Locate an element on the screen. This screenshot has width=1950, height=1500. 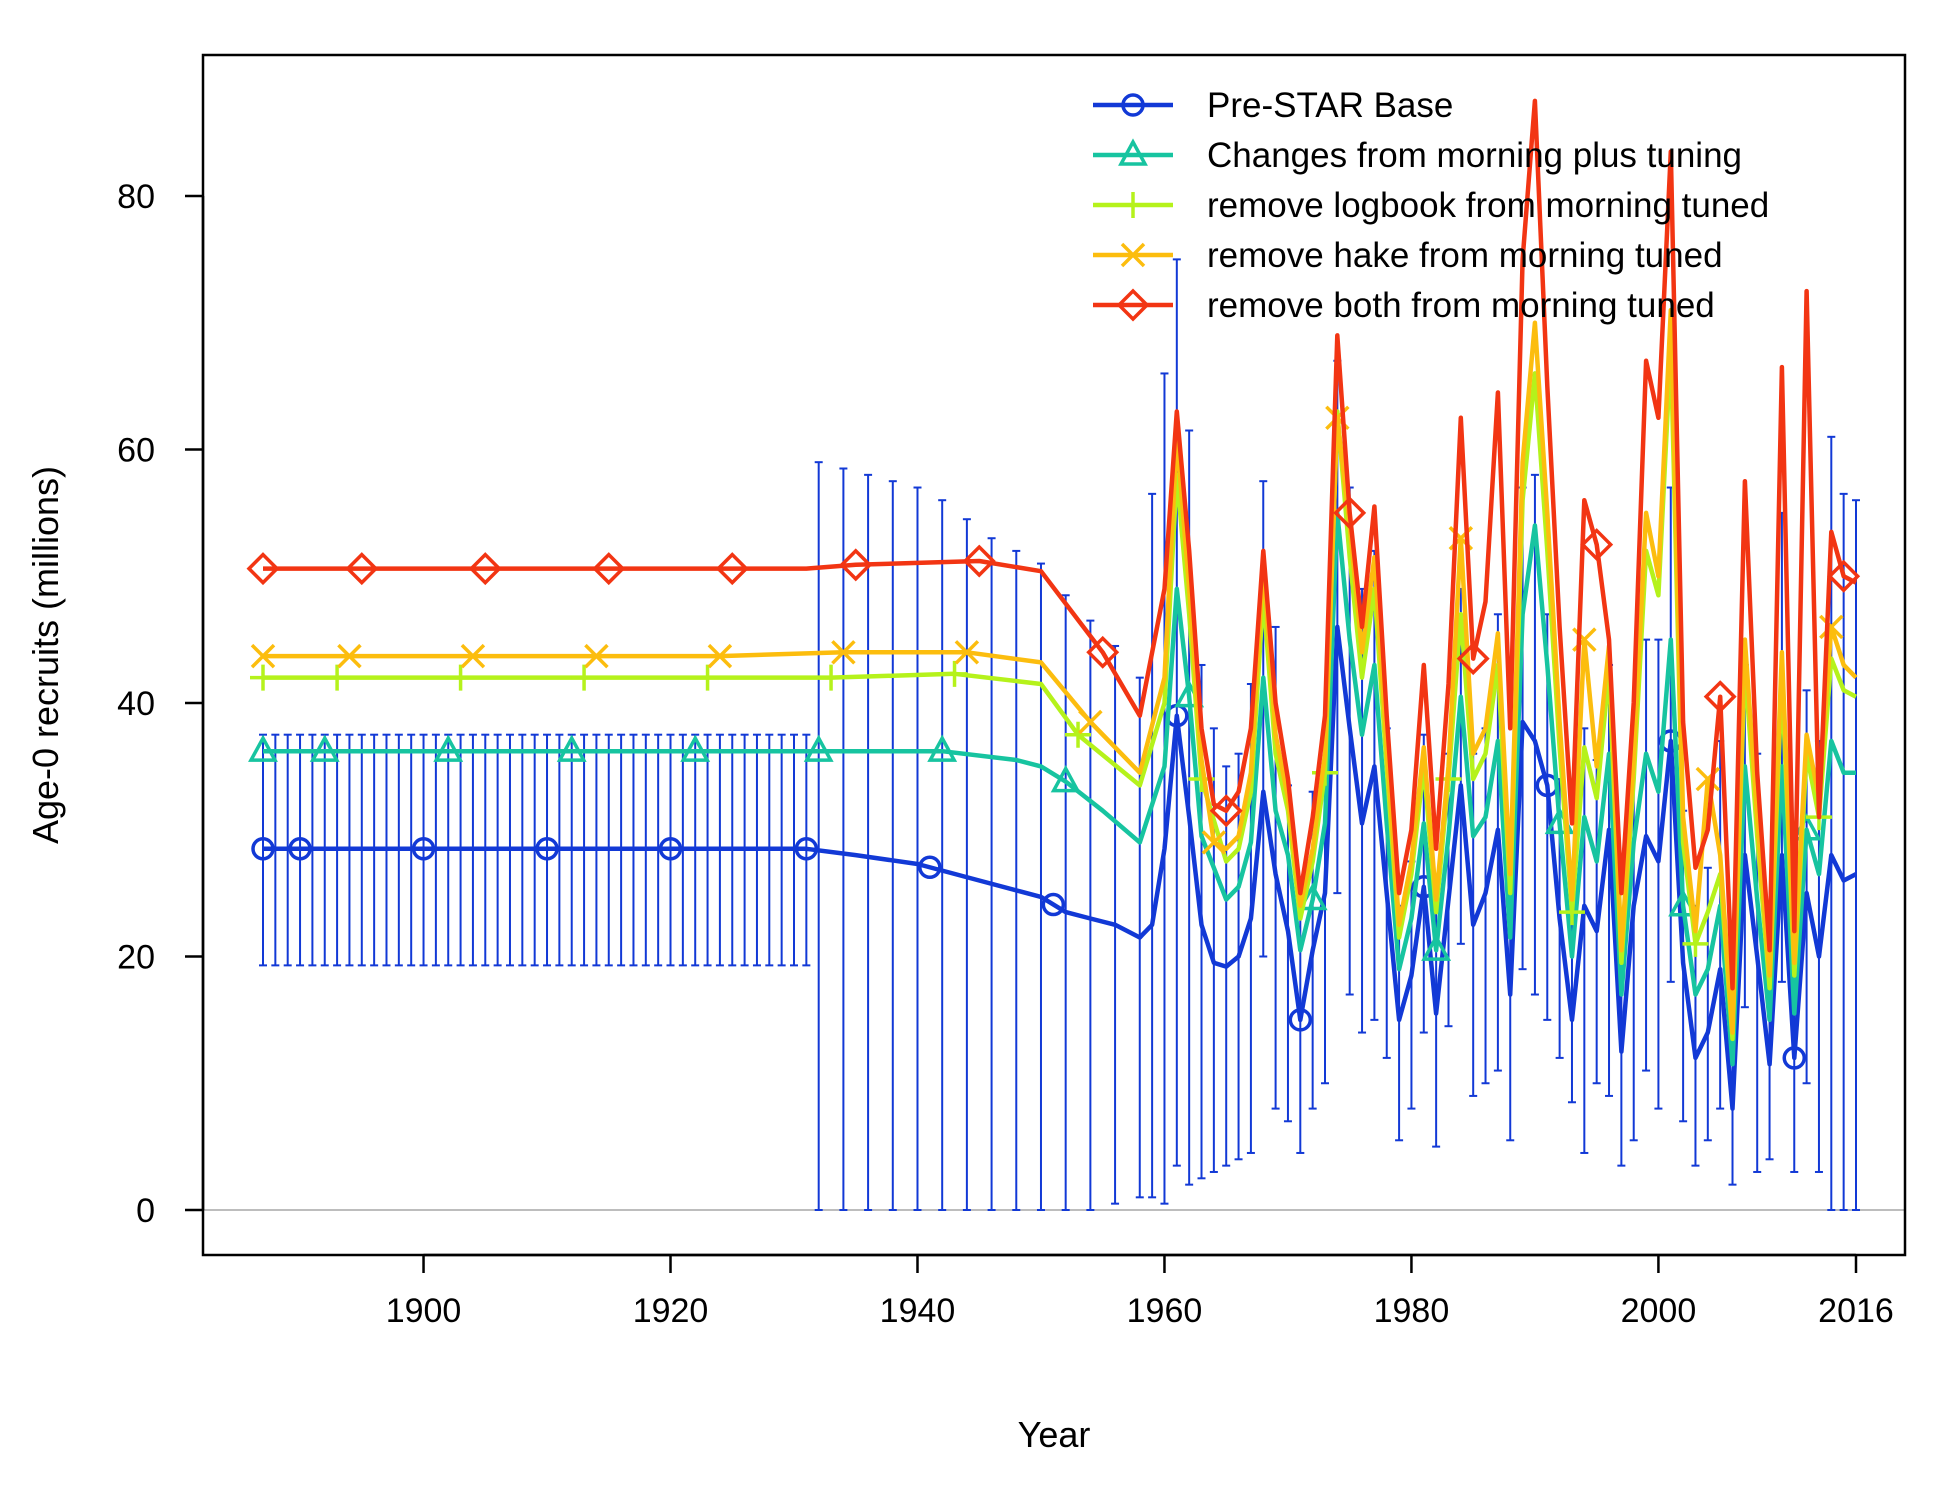
x-axis-label: Year is located at coordinates (1054, 1434).